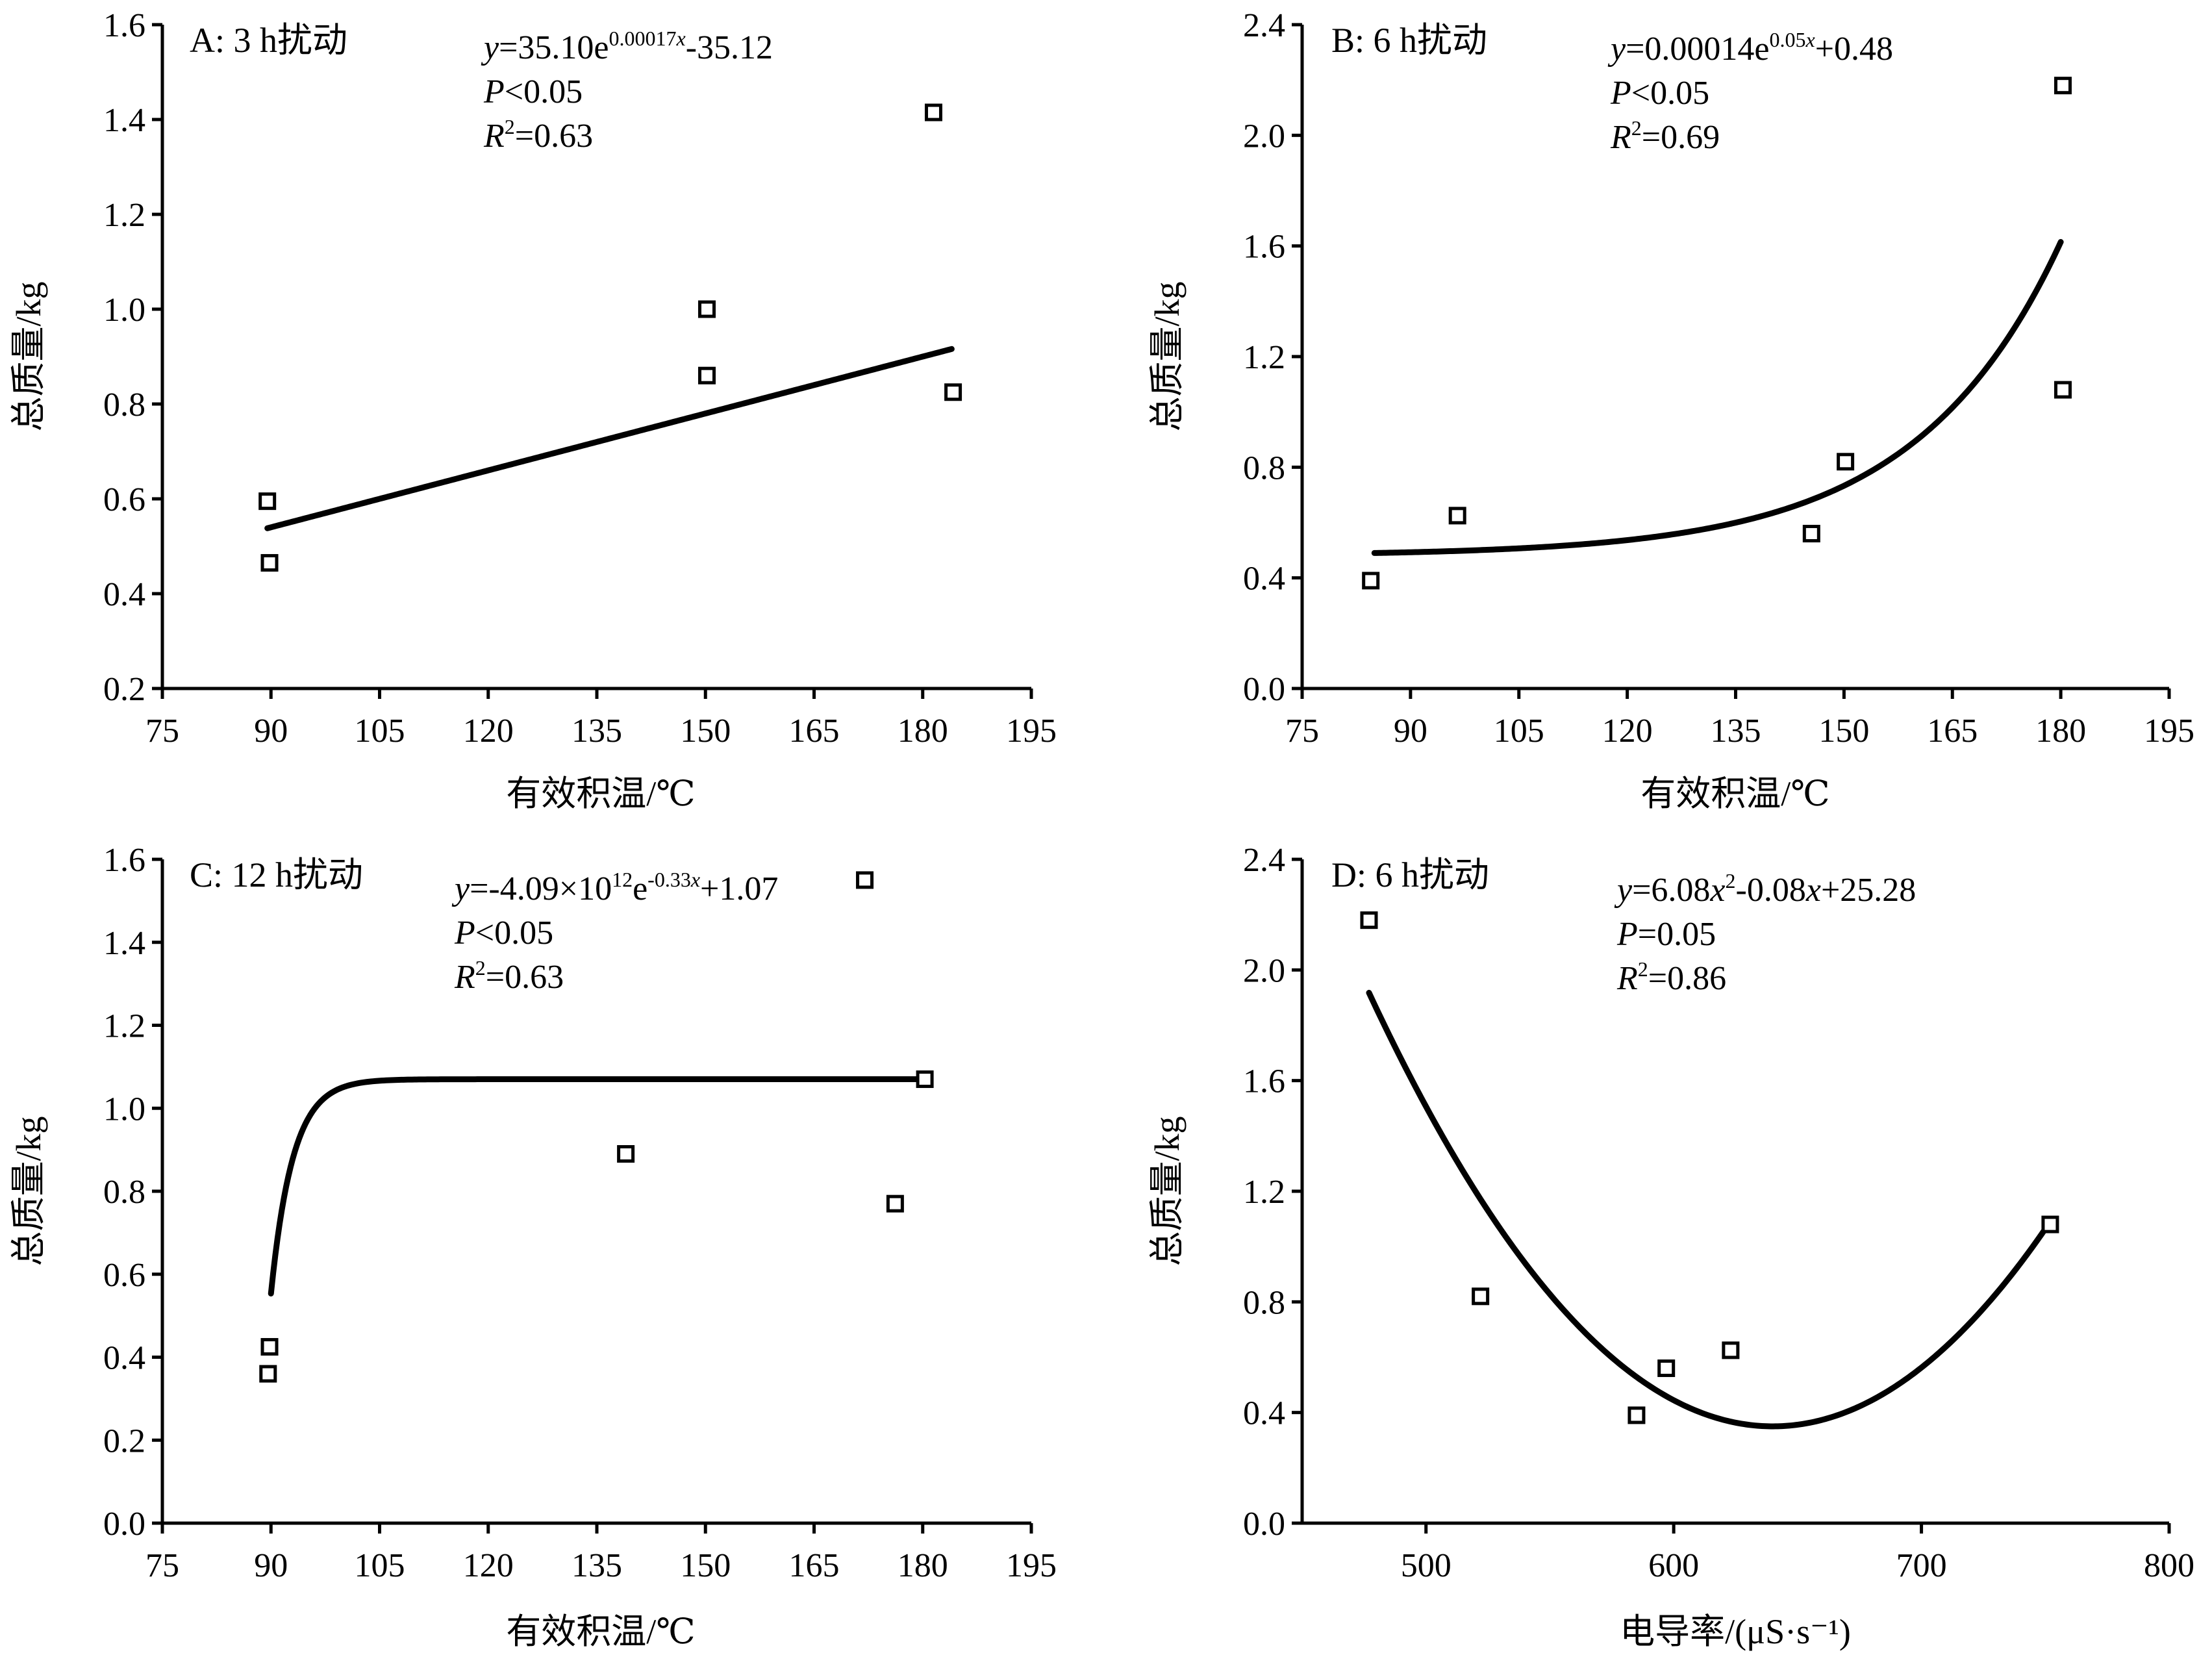  Describe the element at coordinates (2169, 1565) in the screenshot. I see `x-tick-label: 800` at that location.